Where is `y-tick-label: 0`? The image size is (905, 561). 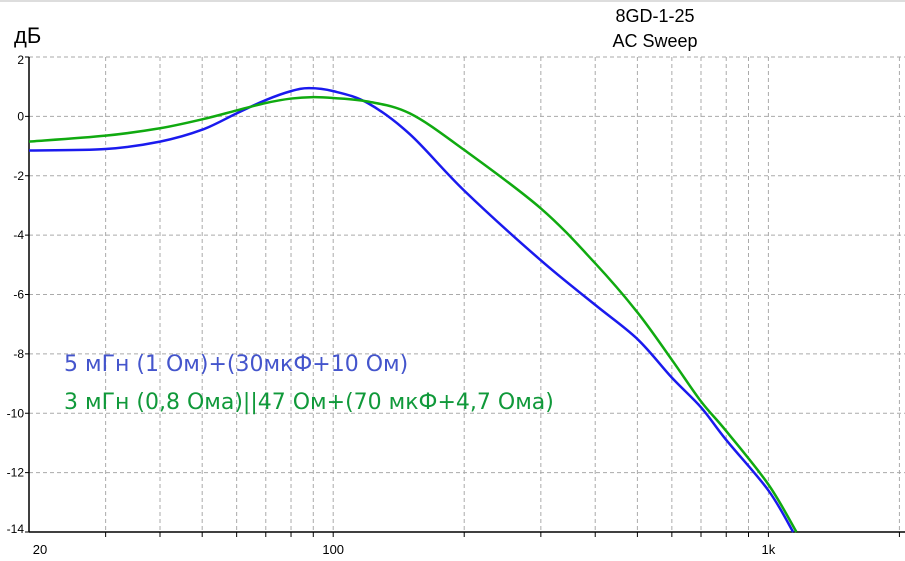
y-tick-label: 0 is located at coordinates (20, 116).